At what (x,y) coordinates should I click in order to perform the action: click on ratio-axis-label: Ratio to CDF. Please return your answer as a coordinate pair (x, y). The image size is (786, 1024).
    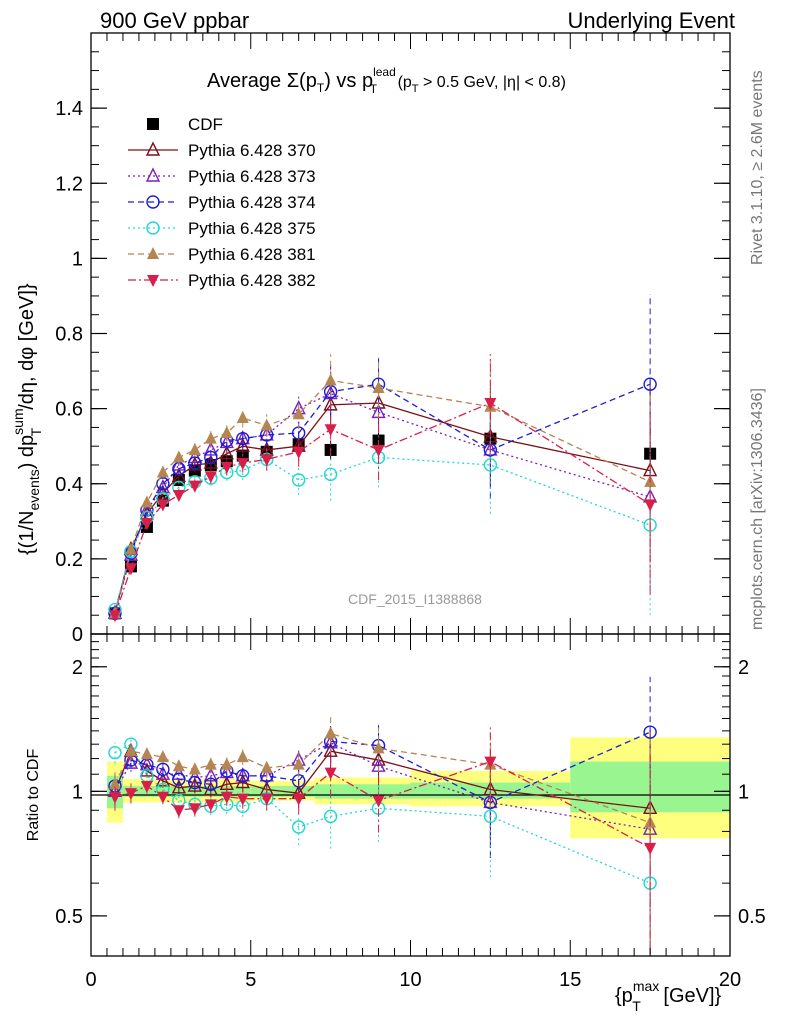
    Looking at the image, I should click on (33, 795).